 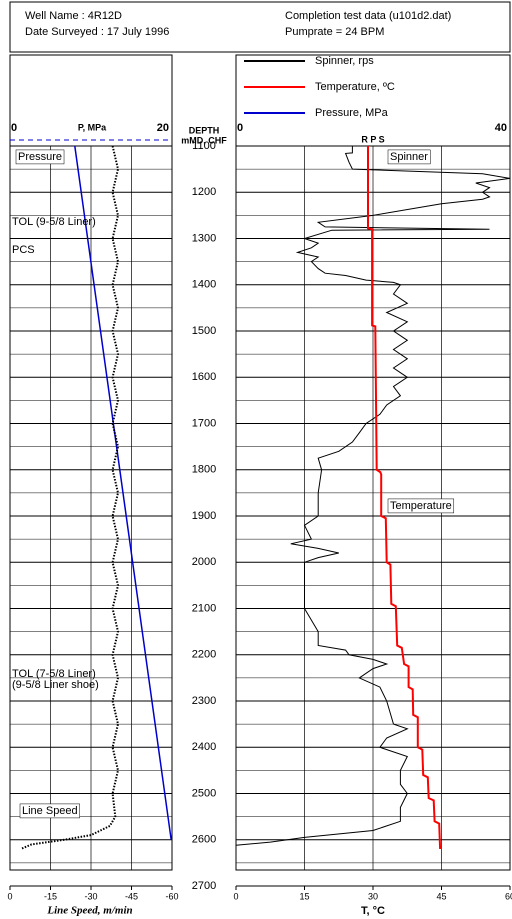 I want to click on y-tick-label: 1500, so click(x=204, y=331).